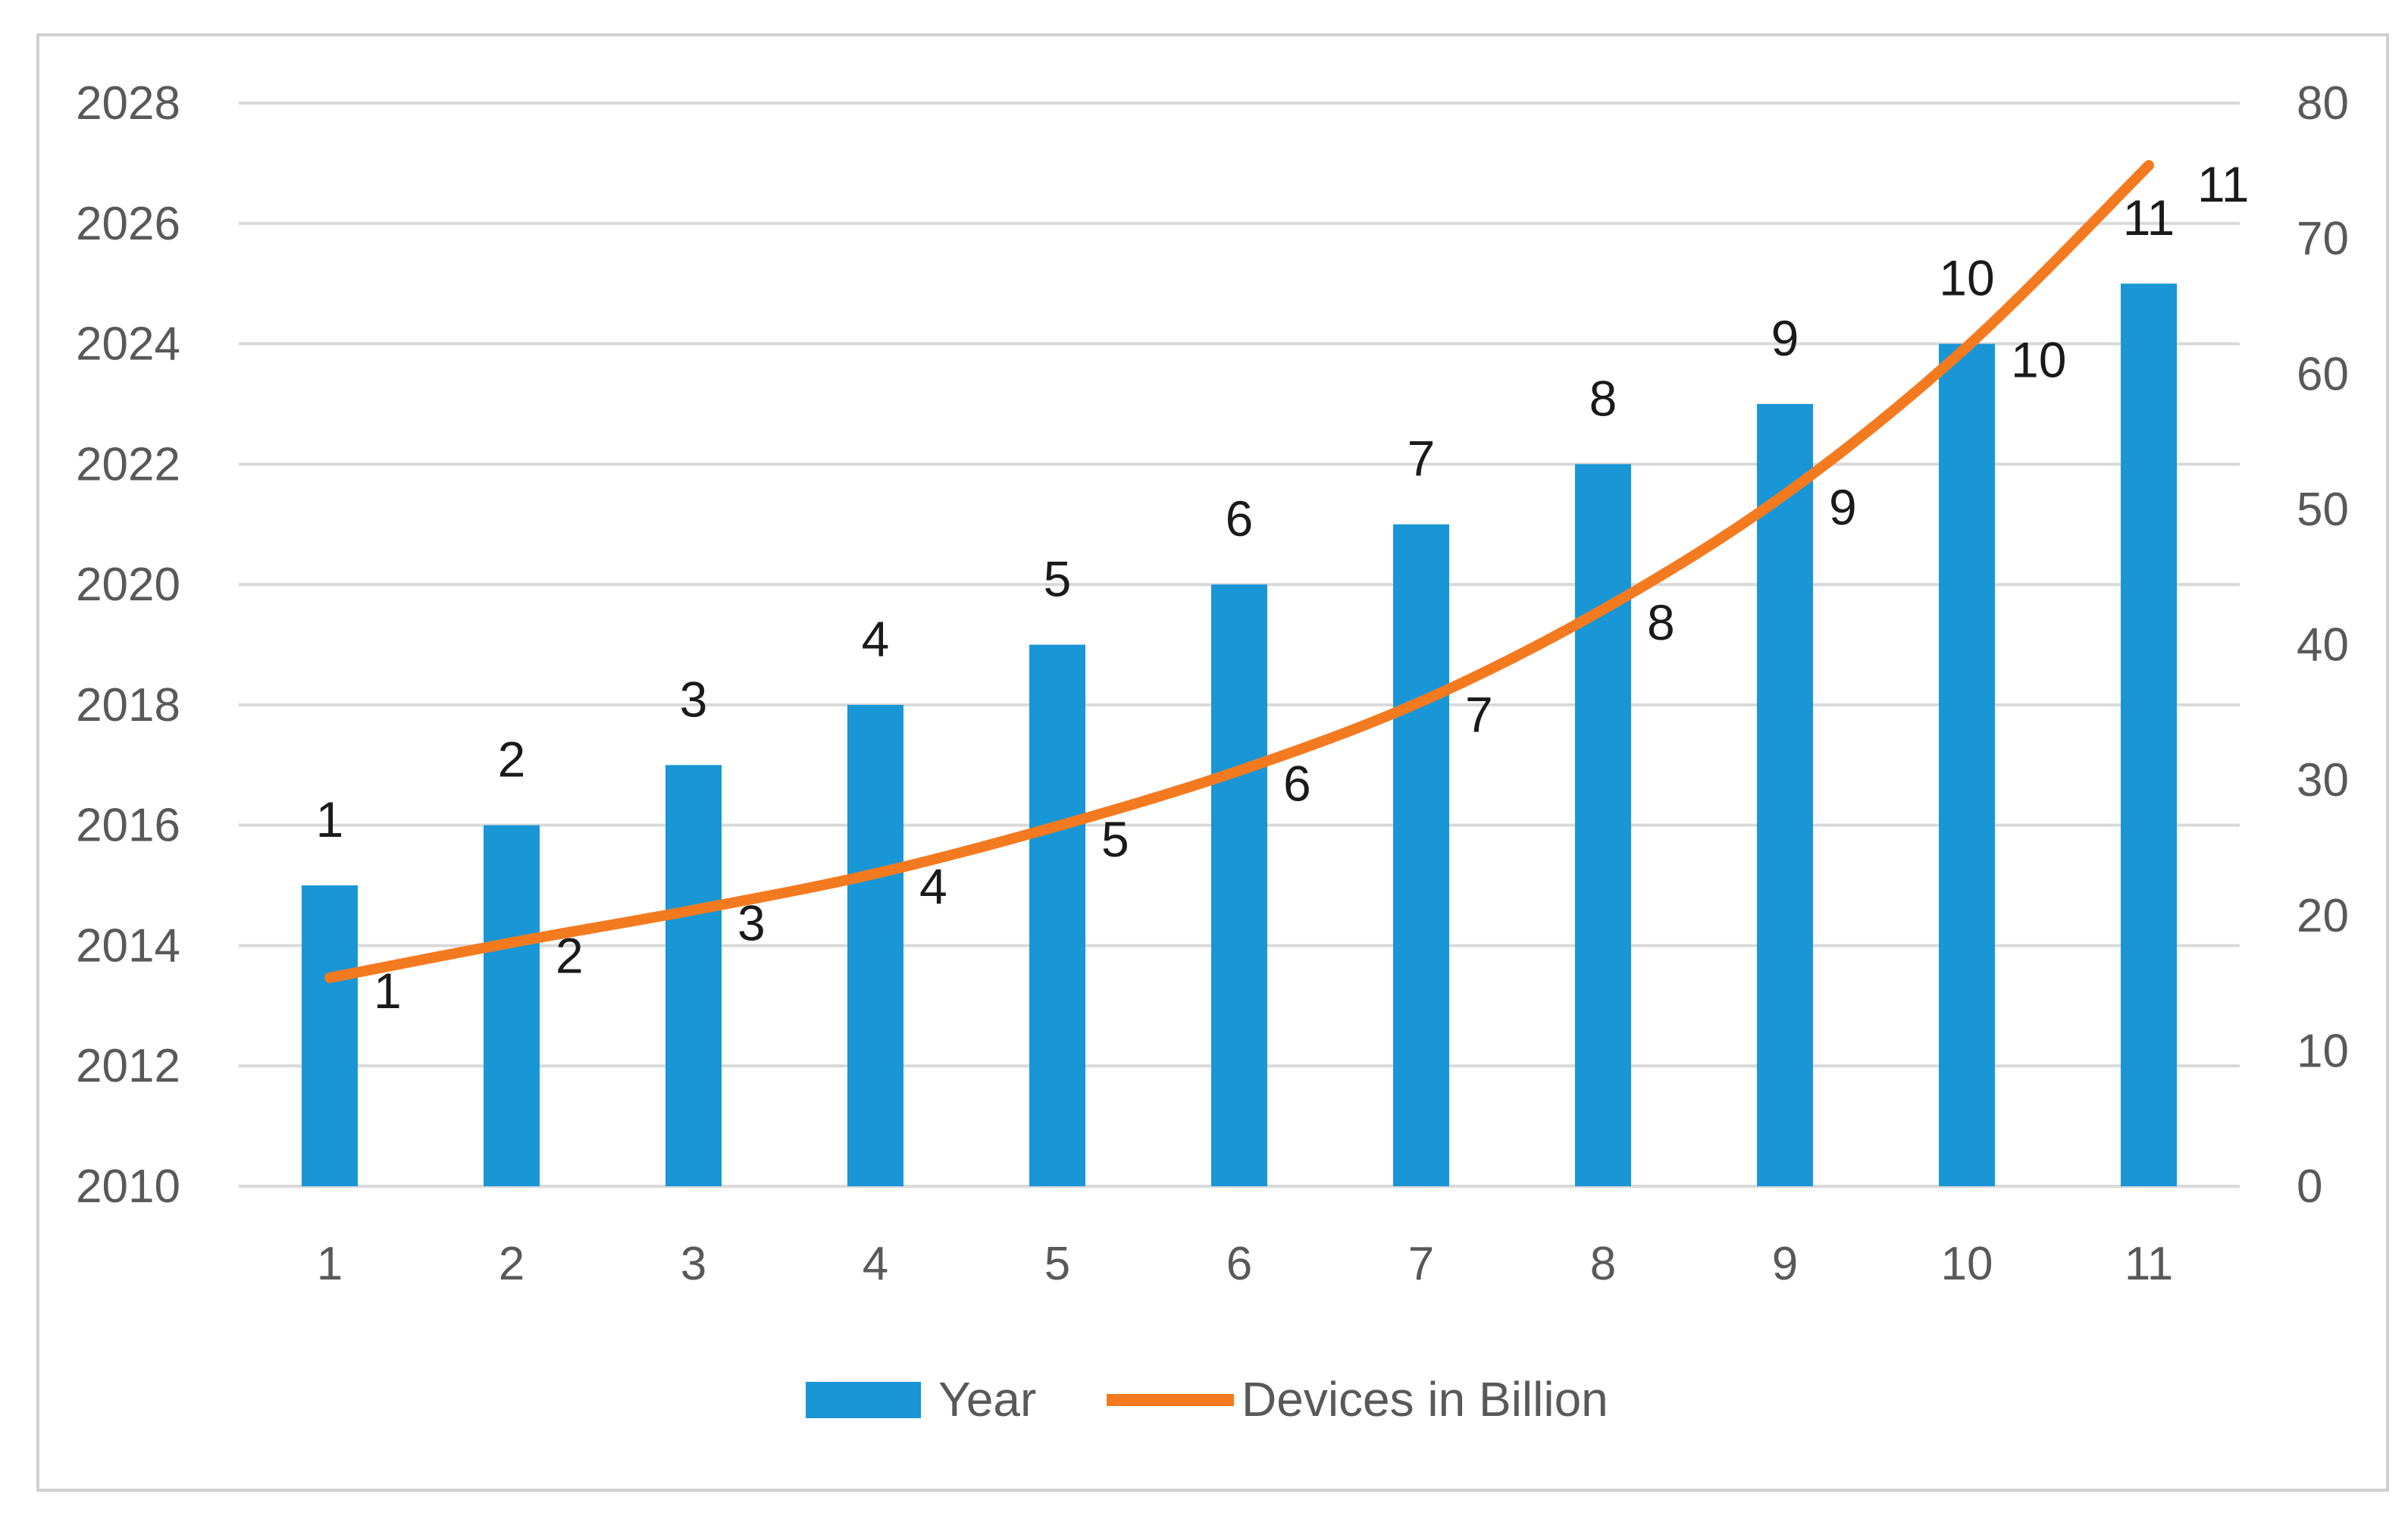  I want to click on left-axis-tick-label: 2016, so click(128, 826).